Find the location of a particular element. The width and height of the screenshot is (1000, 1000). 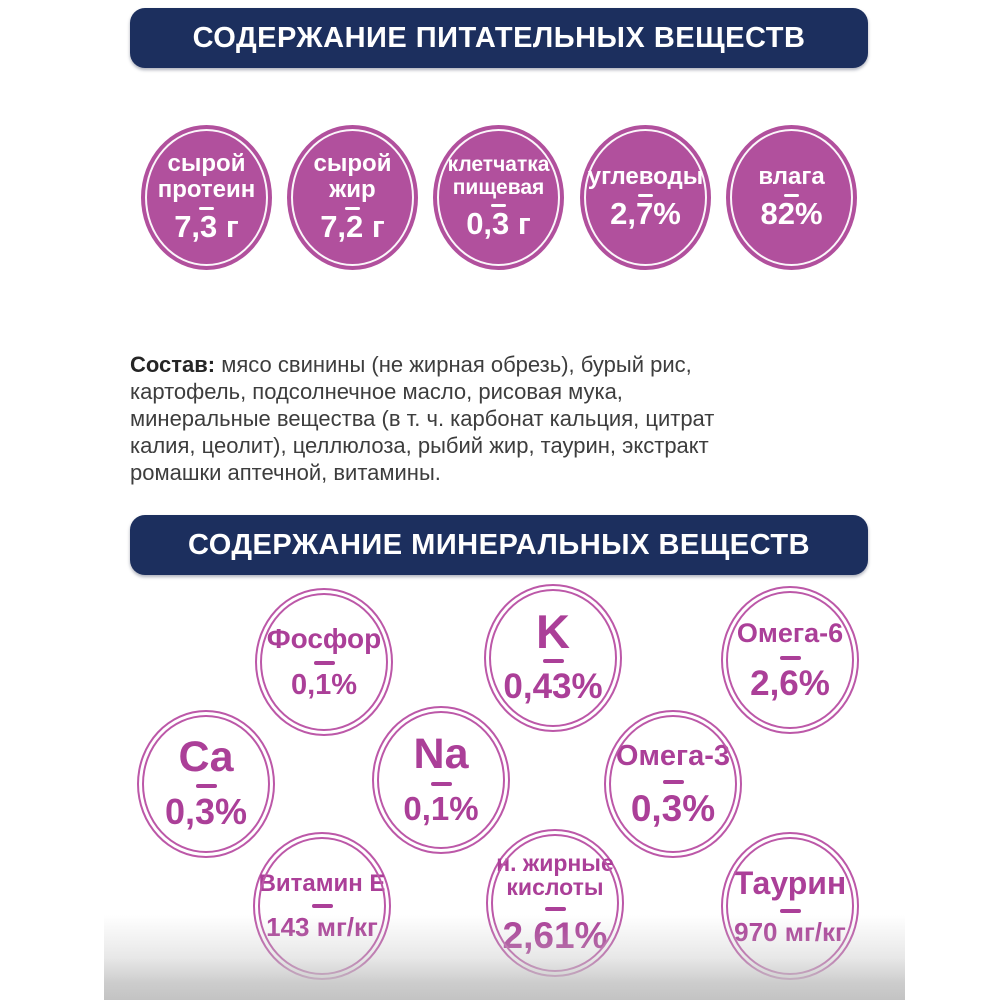

nutrient-circle-dietary-fiber: клетчатка пищевая 0,3 г is located at coordinates (498, 197).